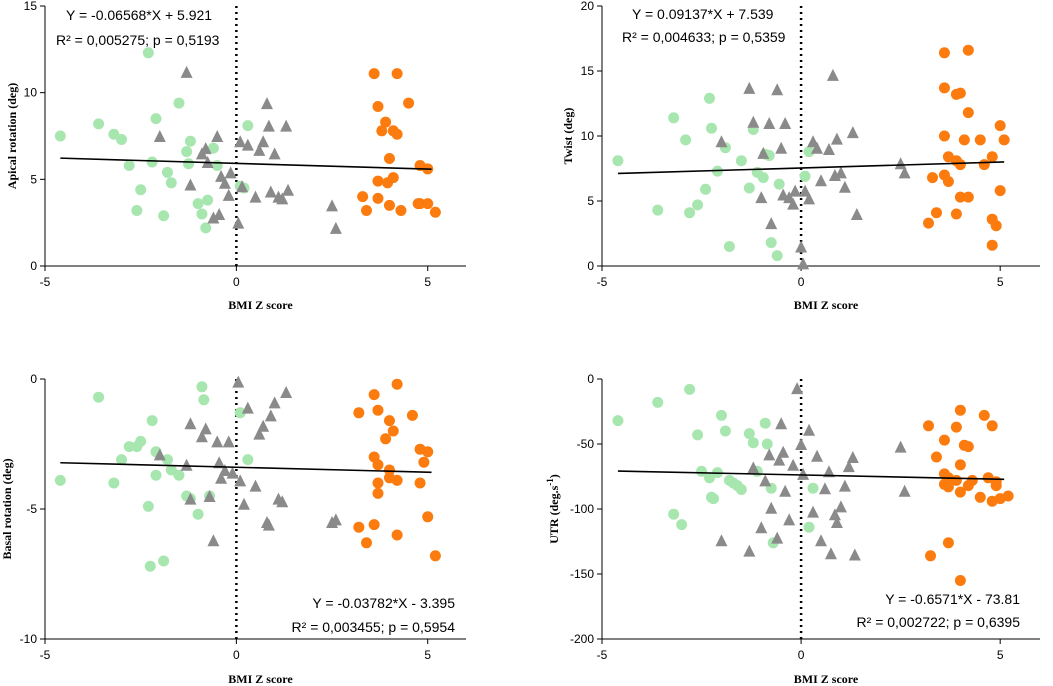 This screenshot has width=1053, height=686. Describe the element at coordinates (582, 509) in the screenshot. I see `y-tick-label: -100` at that location.